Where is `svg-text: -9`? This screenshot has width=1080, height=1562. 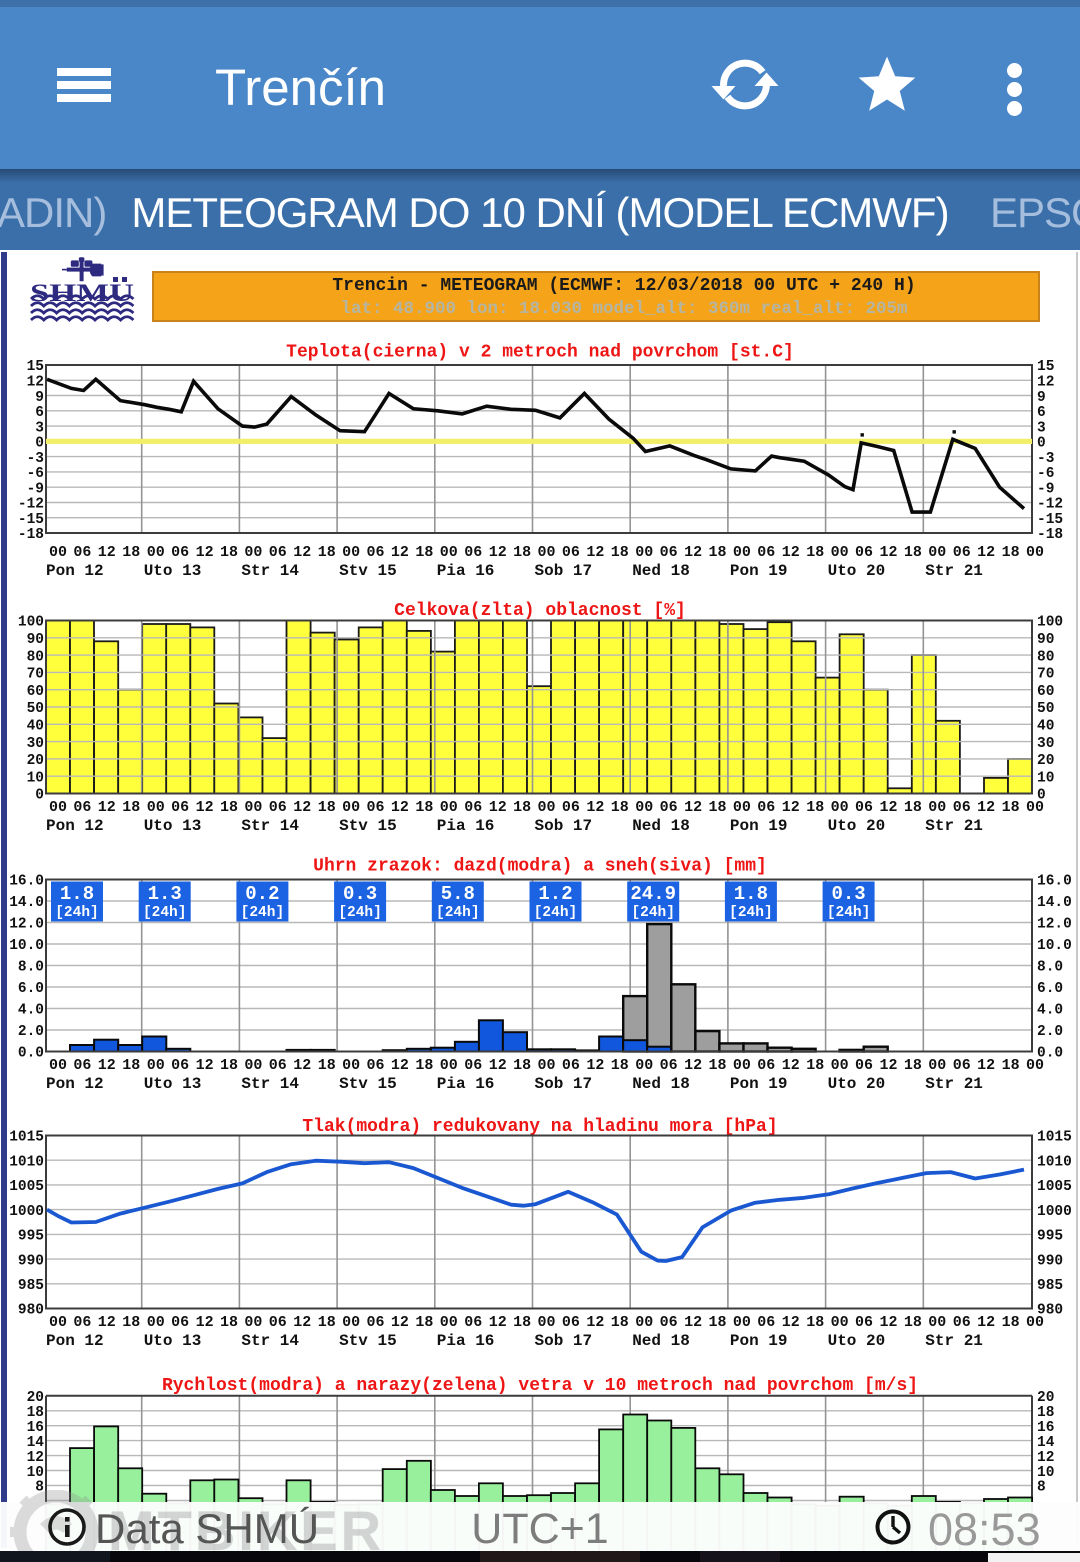 svg-text: -9 is located at coordinates (1045, 489).